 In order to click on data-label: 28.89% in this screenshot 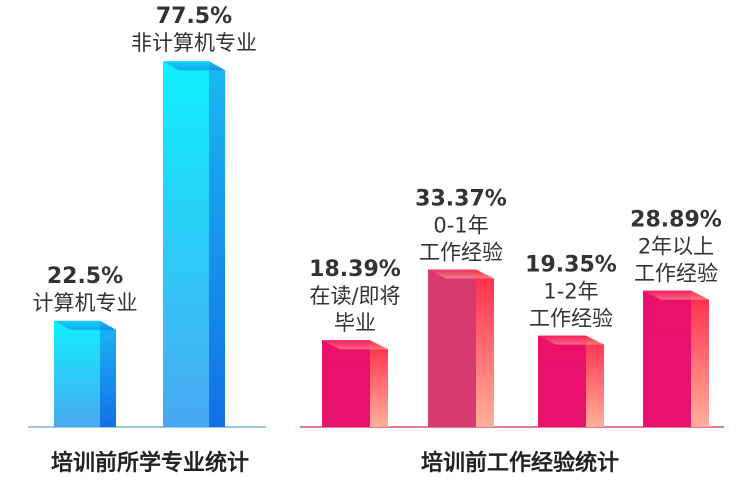, I will do `click(676, 220)`.